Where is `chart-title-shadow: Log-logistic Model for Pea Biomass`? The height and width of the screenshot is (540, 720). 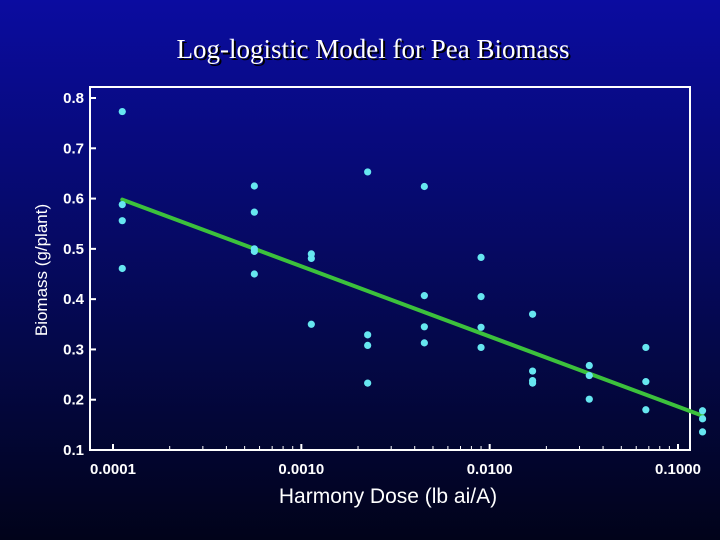
chart-title-shadow: Log-logistic Model for Pea Biomass is located at coordinates (375, 51).